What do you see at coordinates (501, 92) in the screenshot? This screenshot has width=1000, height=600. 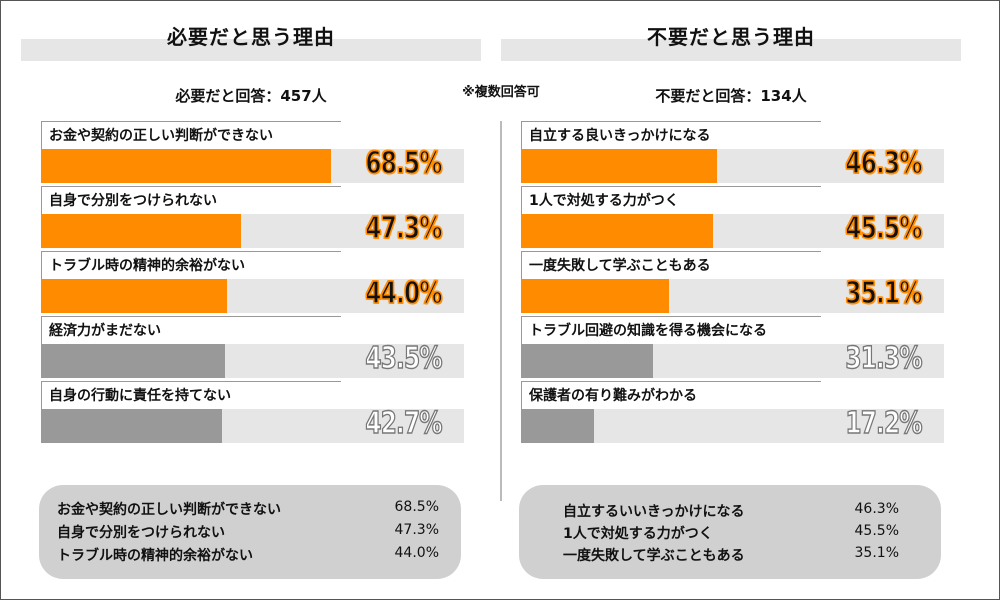 I see `multiple-answers-note: ※複数回答可` at bounding box center [501, 92].